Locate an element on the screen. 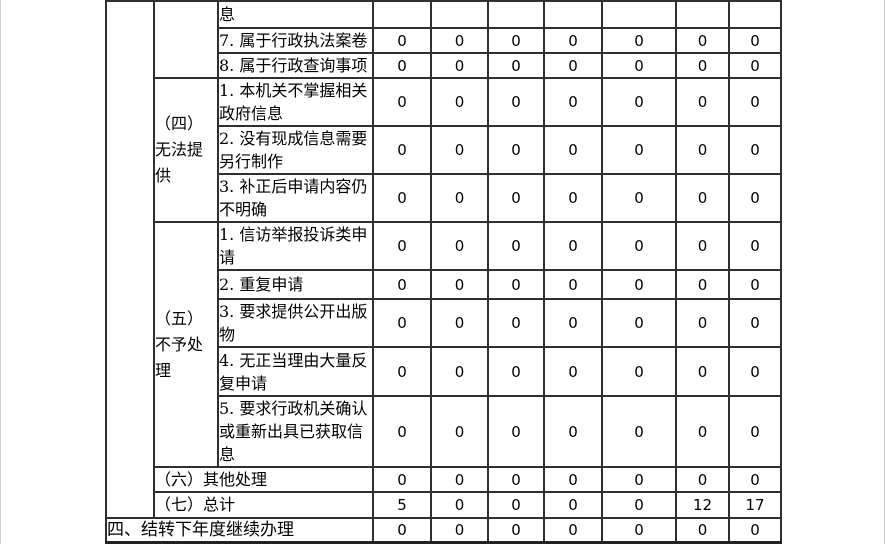 This screenshot has height=544, width=885. value-cell: 12 is located at coordinates (702, 505).